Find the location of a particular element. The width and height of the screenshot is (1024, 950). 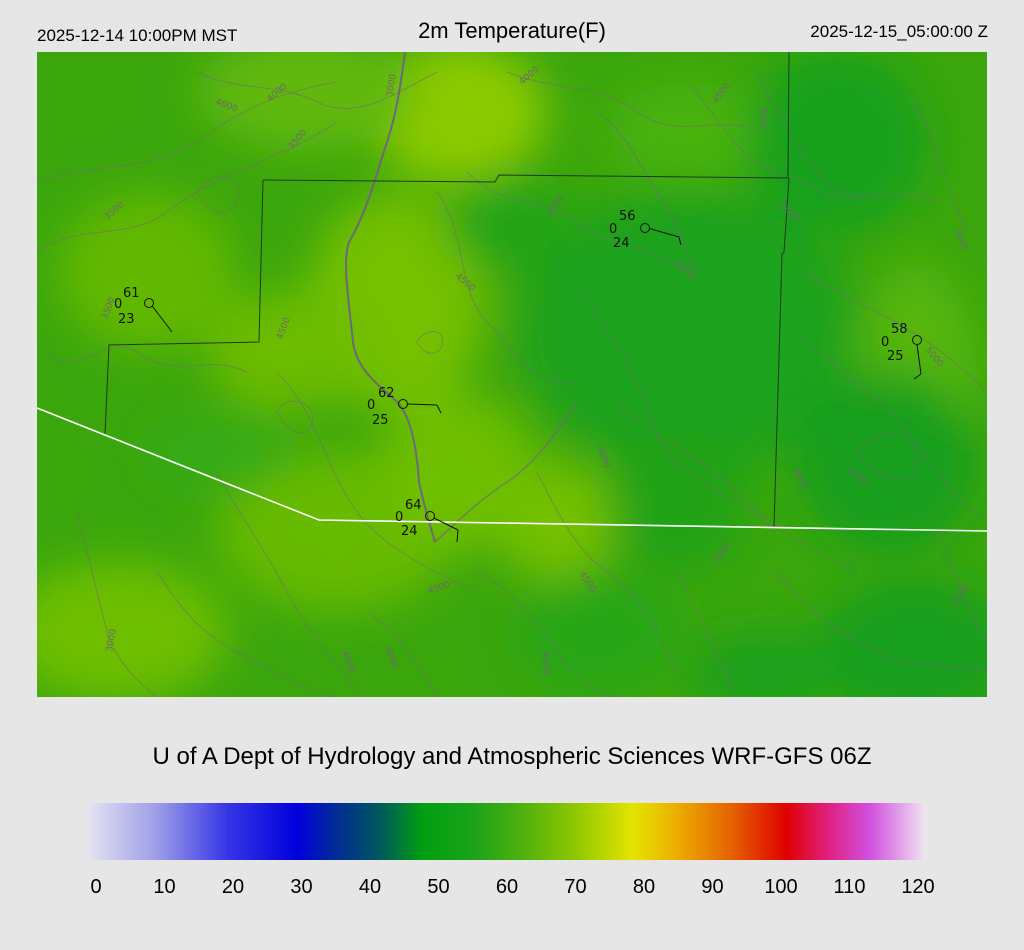

colorbar-tick-label: 10 is located at coordinates (164, 887).